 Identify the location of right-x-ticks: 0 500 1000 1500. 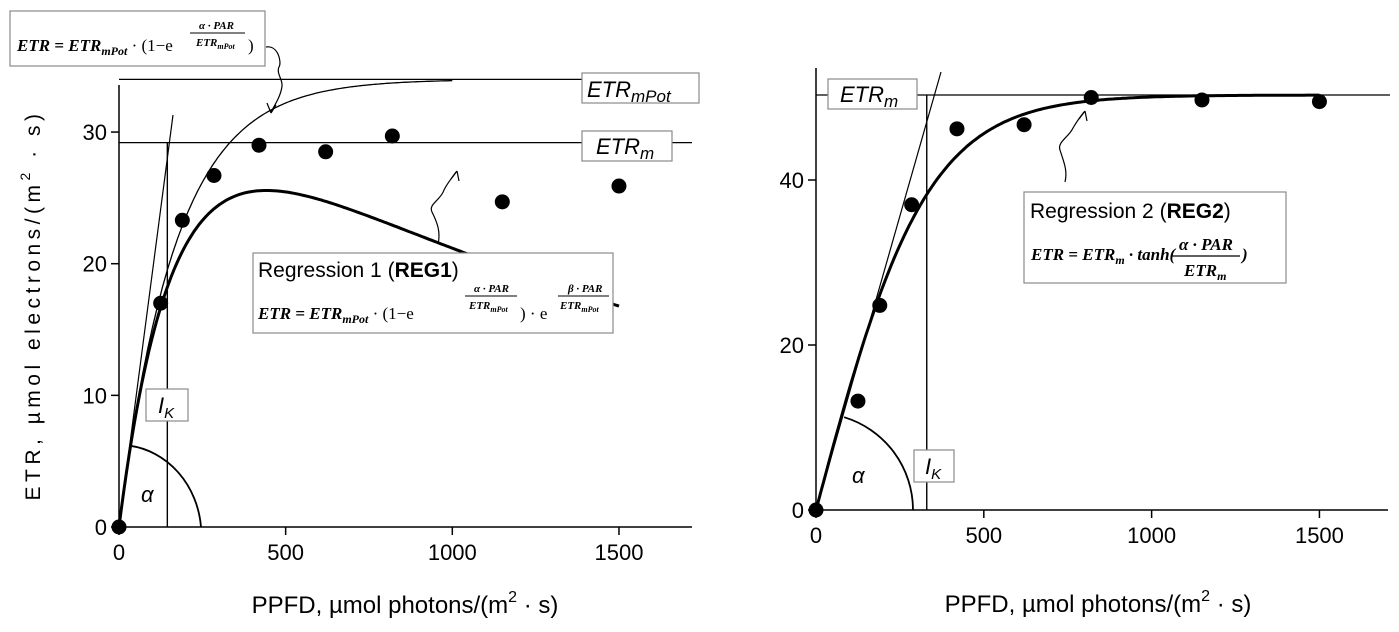
(1077, 529).